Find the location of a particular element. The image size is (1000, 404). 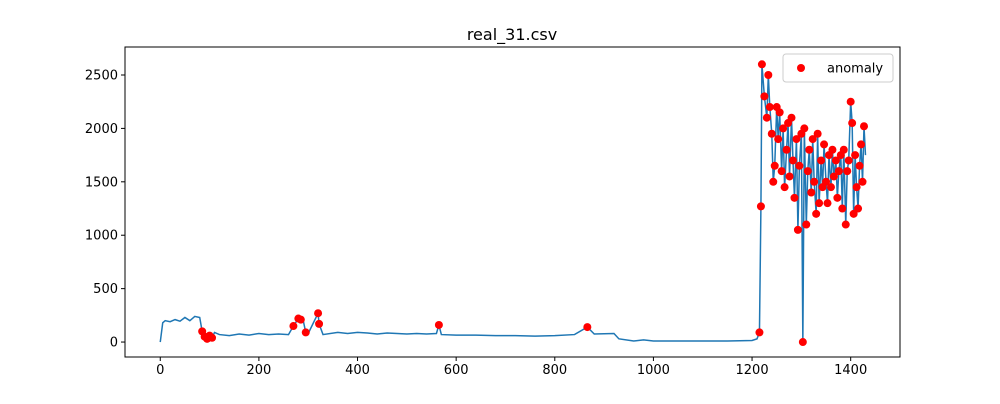

legend-label: anomaly is located at coordinates (855, 69).